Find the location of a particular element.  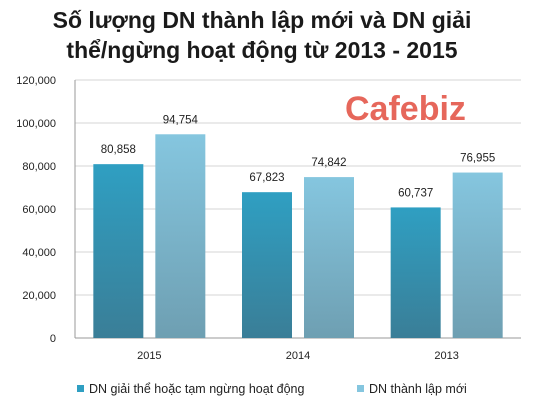

x-axis-ticks: 2015 2014 2013 is located at coordinates (298, 356).